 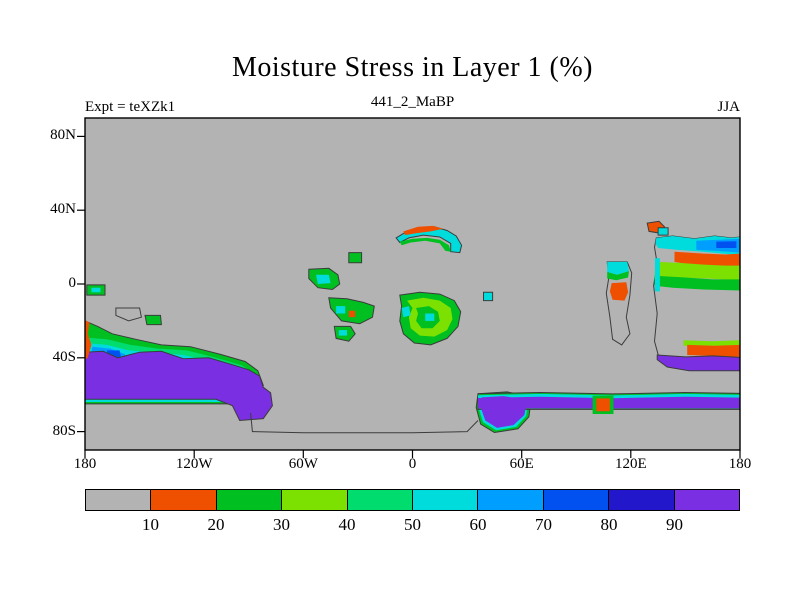 What do you see at coordinates (406, 312) in the screenshot?
I see `map-region-swirl-cyan-west` at bounding box center [406, 312].